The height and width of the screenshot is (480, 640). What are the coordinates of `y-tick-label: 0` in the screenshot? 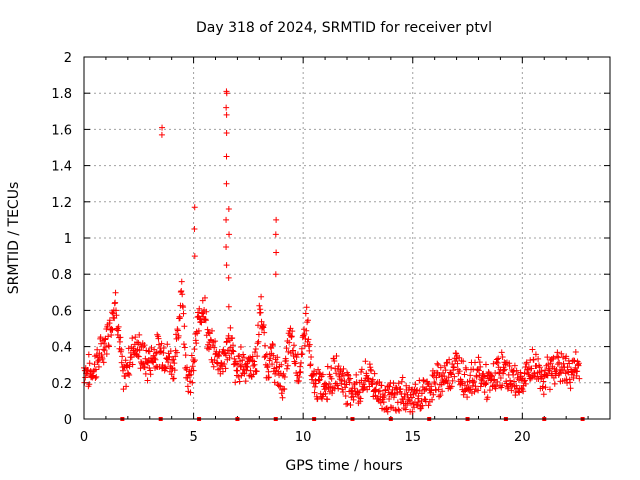 It's located at (68, 420).